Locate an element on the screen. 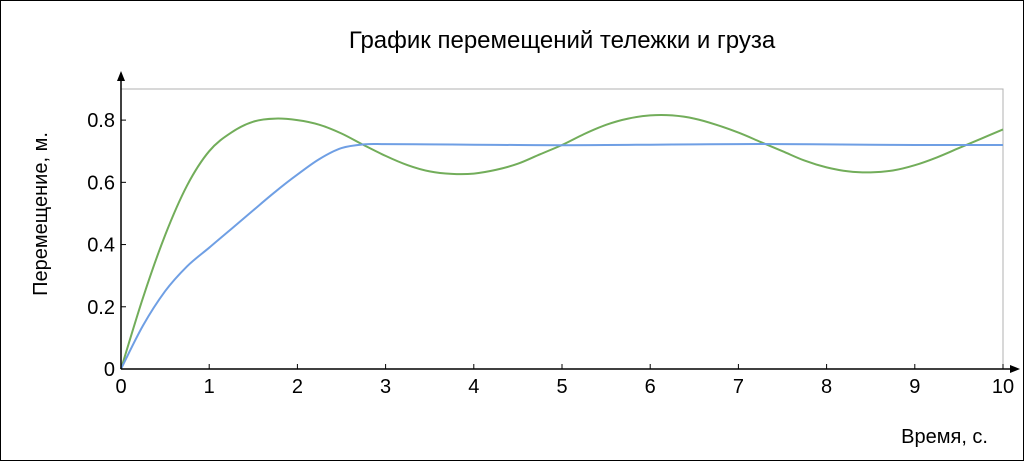  x-tick-label: 9 is located at coordinates (914, 387).